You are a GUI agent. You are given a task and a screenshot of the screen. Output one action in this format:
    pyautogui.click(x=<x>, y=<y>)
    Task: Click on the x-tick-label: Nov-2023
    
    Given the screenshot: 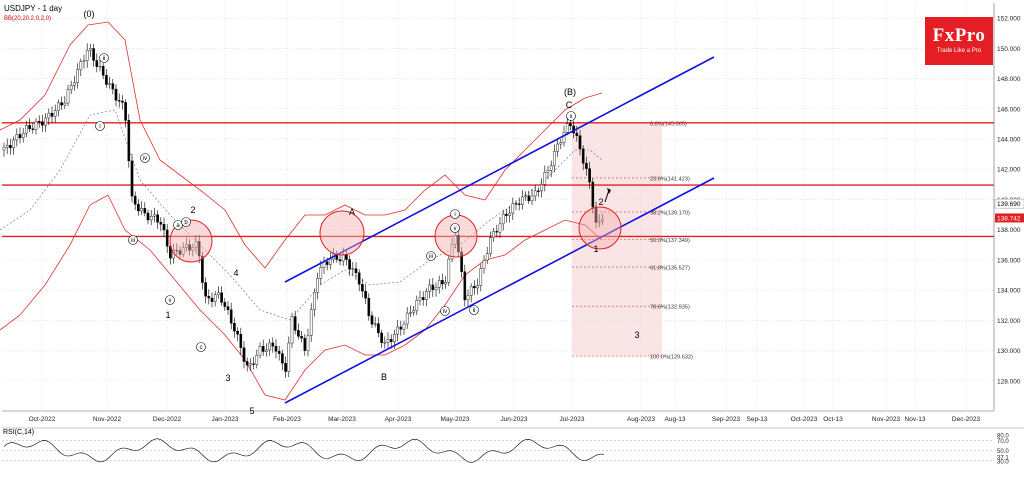 What is the action you would take?
    pyautogui.click(x=886, y=419)
    